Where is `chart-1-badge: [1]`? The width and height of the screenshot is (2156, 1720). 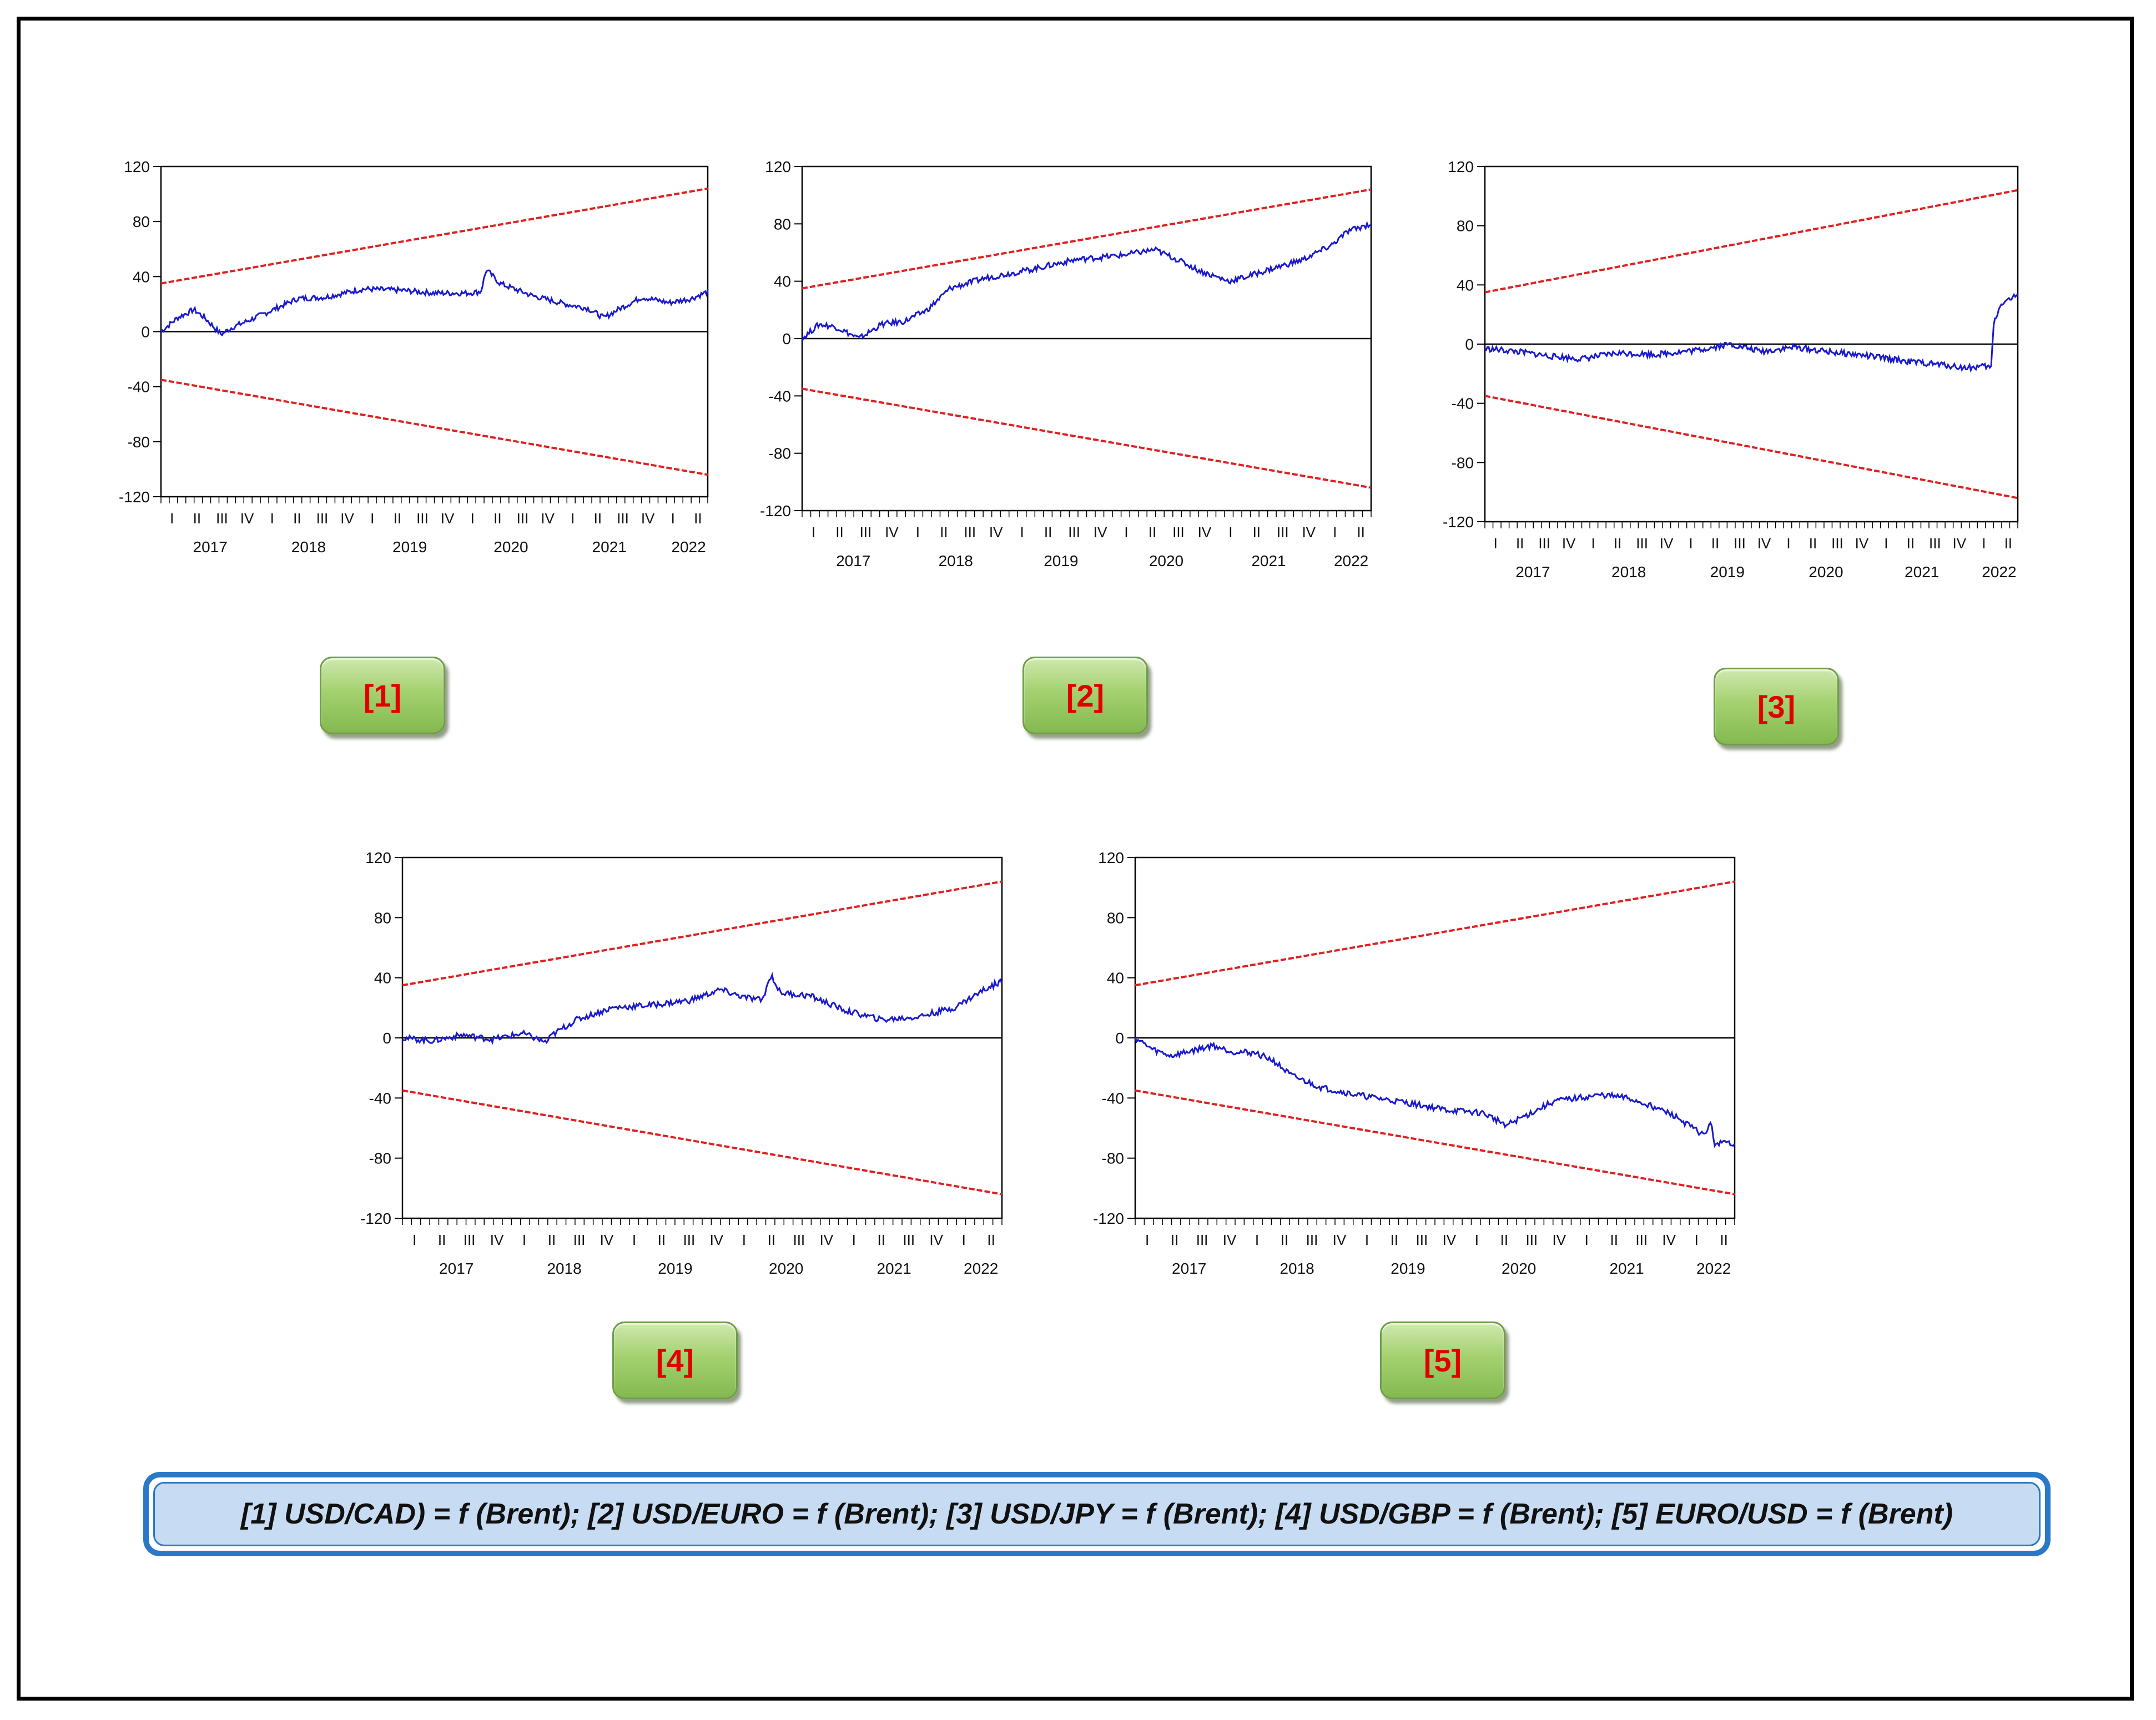
chart-1-badge: [1] is located at coordinates (382, 695).